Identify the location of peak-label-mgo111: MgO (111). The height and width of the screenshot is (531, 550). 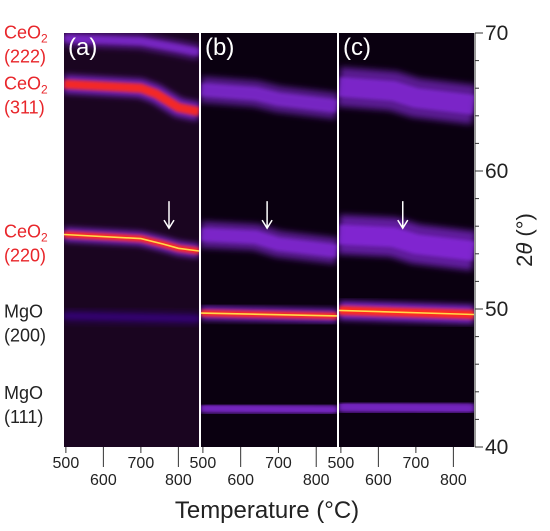
(23, 405).